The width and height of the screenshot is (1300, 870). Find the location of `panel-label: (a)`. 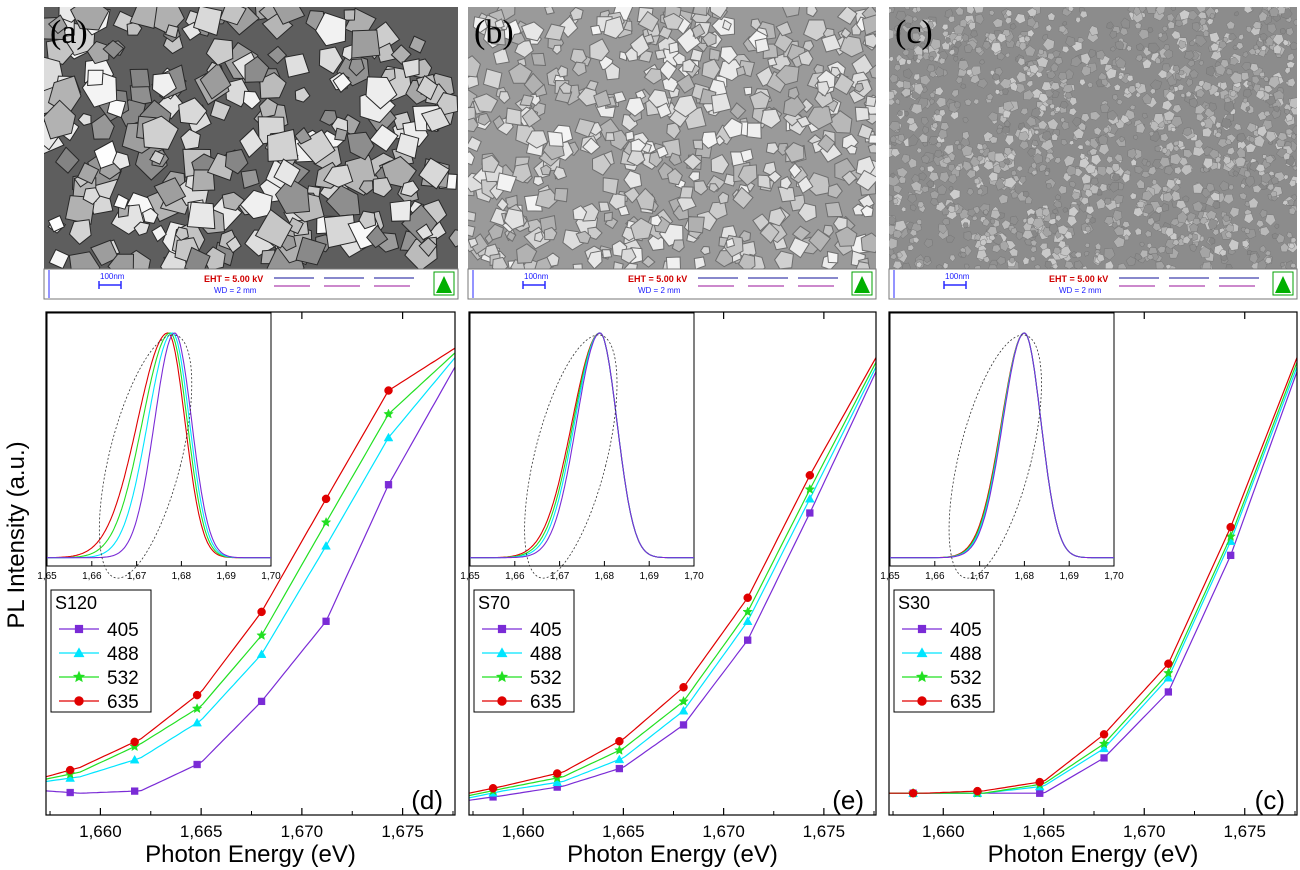

panel-label: (a) is located at coordinates (69, 32).